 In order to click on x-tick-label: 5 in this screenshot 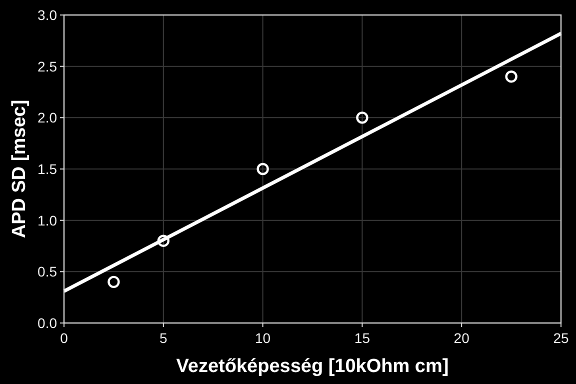, I will do `click(164, 338)`.